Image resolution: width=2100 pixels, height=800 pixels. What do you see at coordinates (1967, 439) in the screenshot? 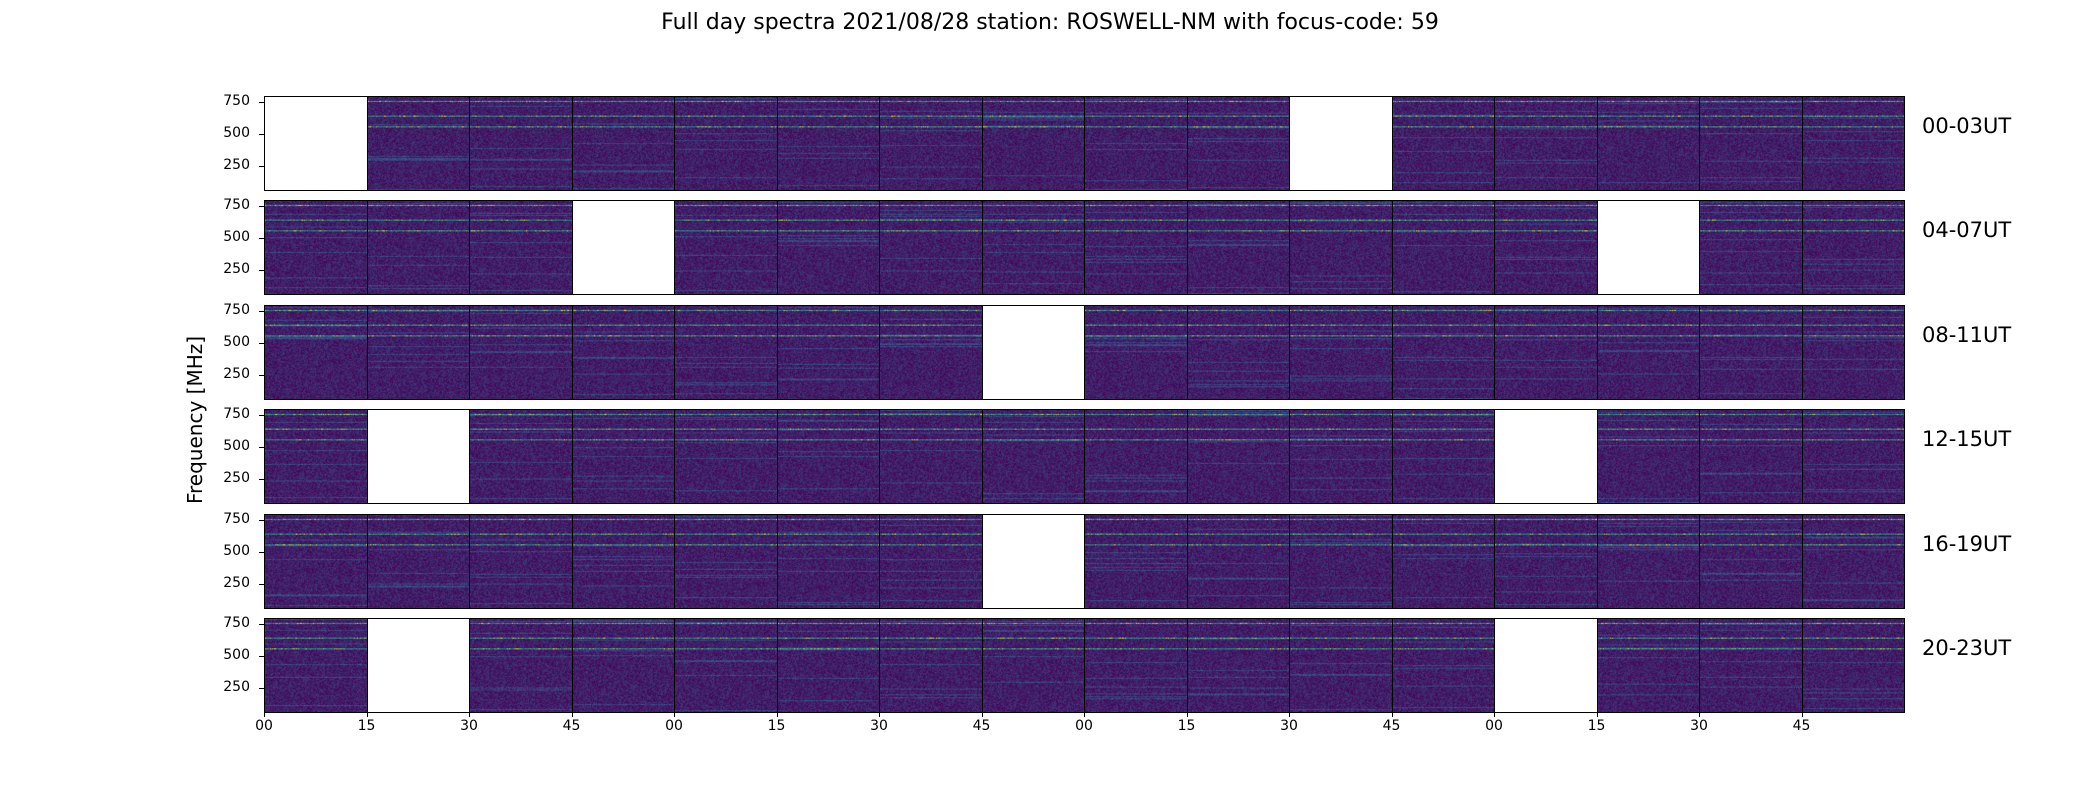
I see `row-time-label: 12-15UT` at bounding box center [1967, 439].